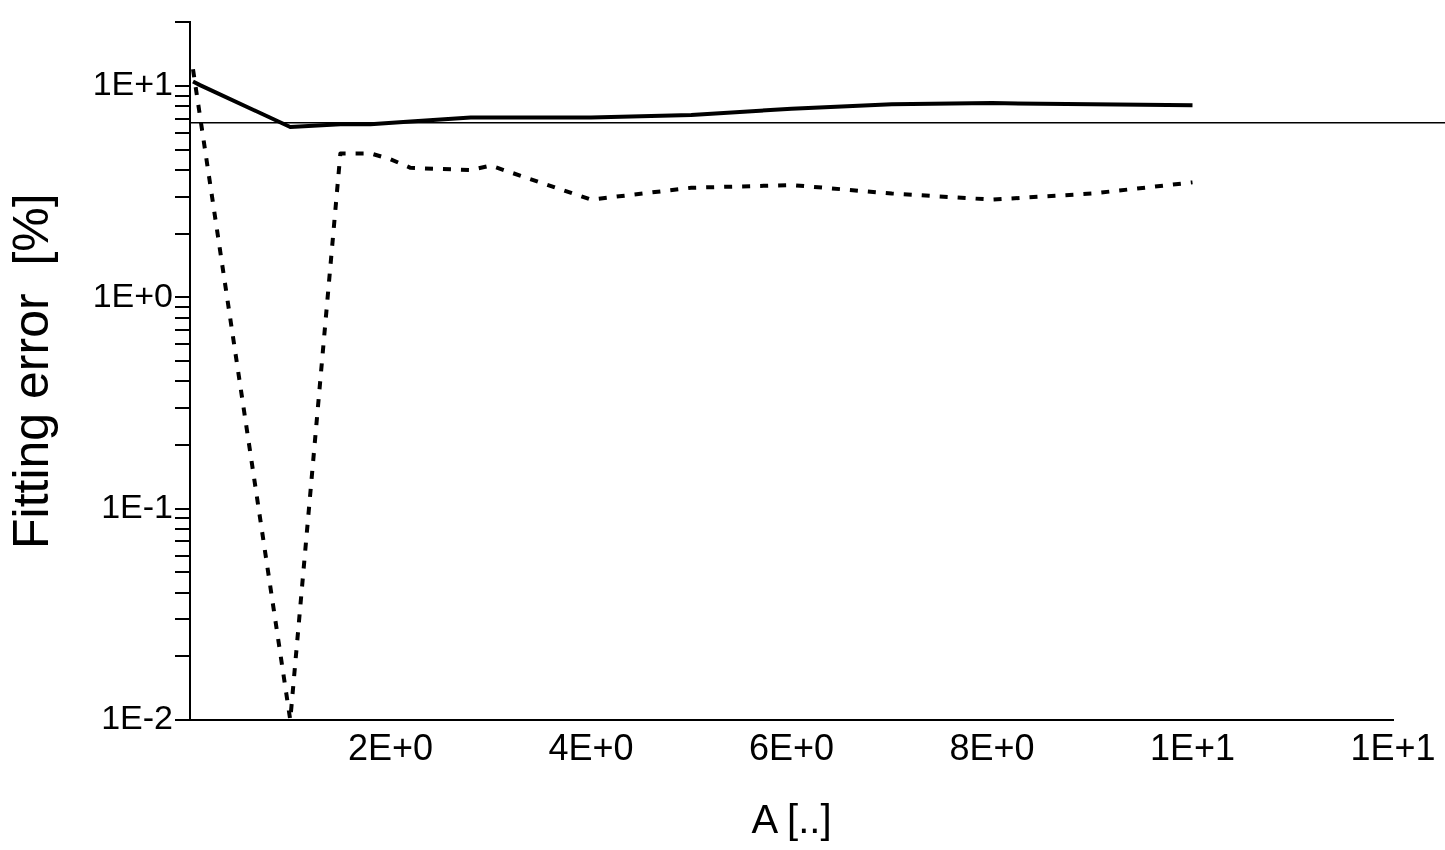 Image resolution: width=1445 pixels, height=850 pixels. What do you see at coordinates (132, 294) in the screenshot?
I see `y-tick-label: 1E+0` at bounding box center [132, 294].